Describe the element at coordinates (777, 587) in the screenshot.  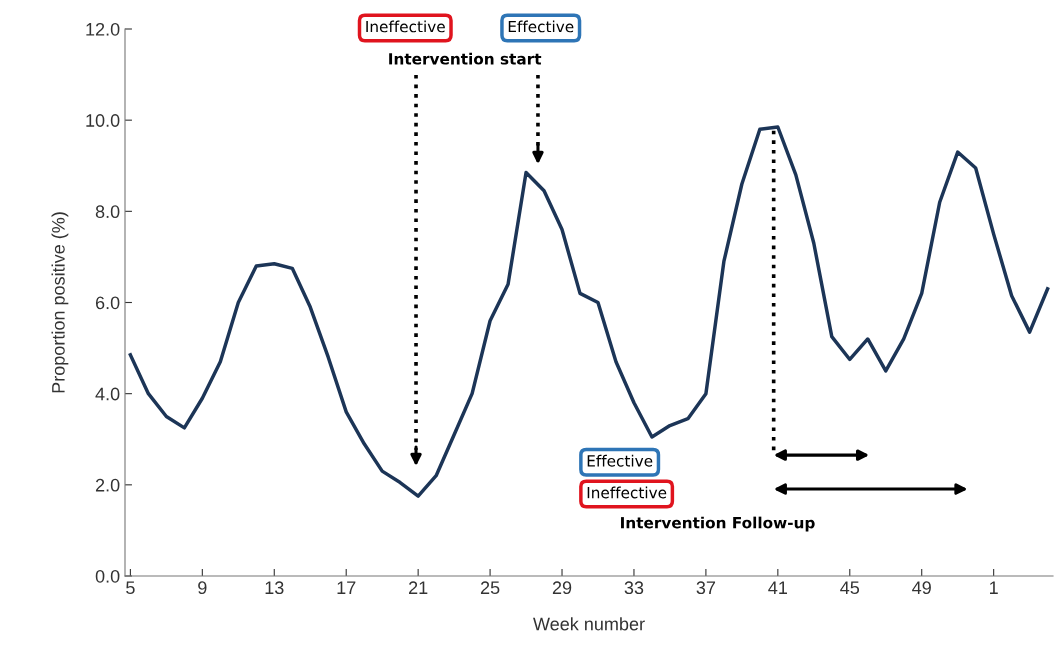
I see `x-tick-label: 41` at that location.